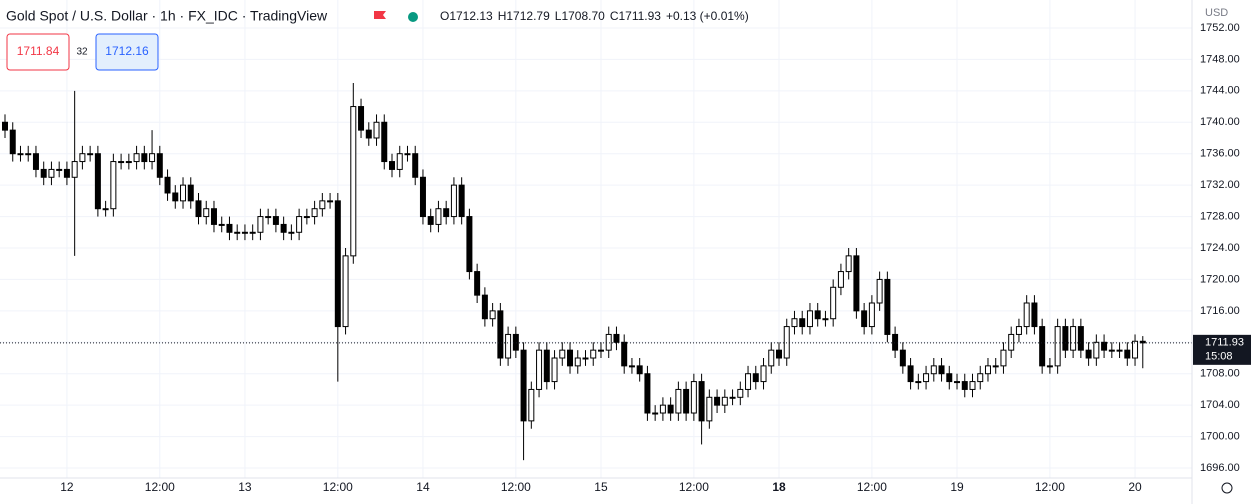 The width and height of the screenshot is (1260, 504). Describe the element at coordinates (1220, 405) in the screenshot. I see `y-tick-label: 1704.00` at that location.